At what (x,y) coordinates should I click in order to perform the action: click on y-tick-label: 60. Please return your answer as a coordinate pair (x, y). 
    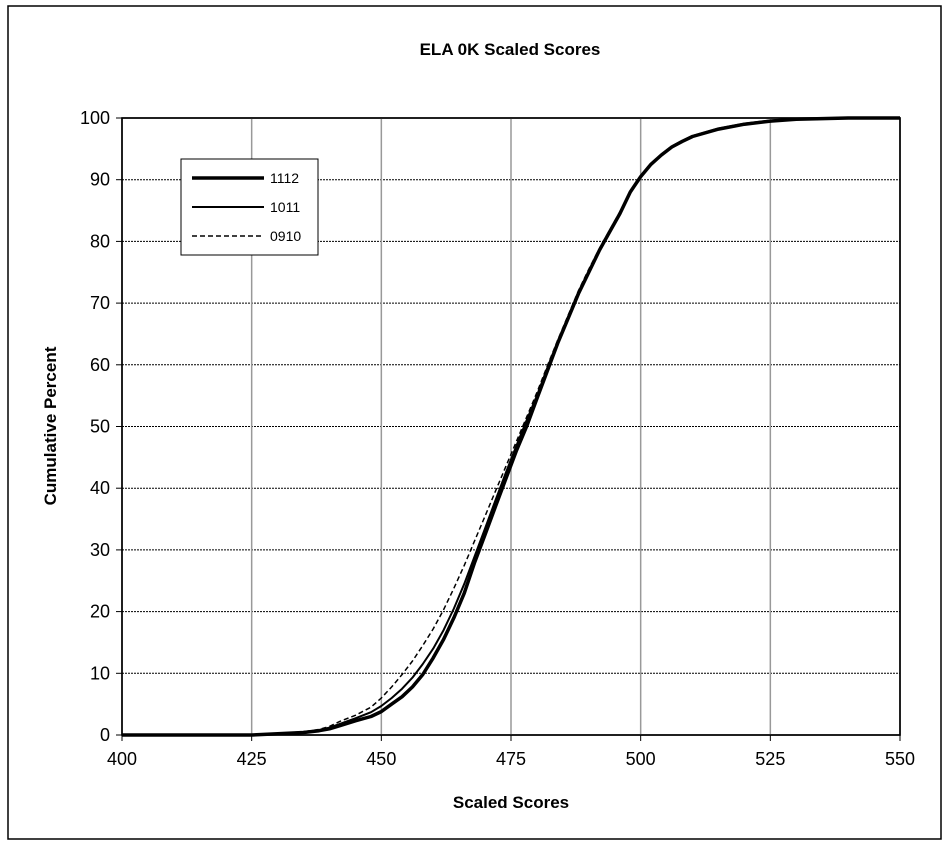
    Looking at the image, I should click on (100, 365).